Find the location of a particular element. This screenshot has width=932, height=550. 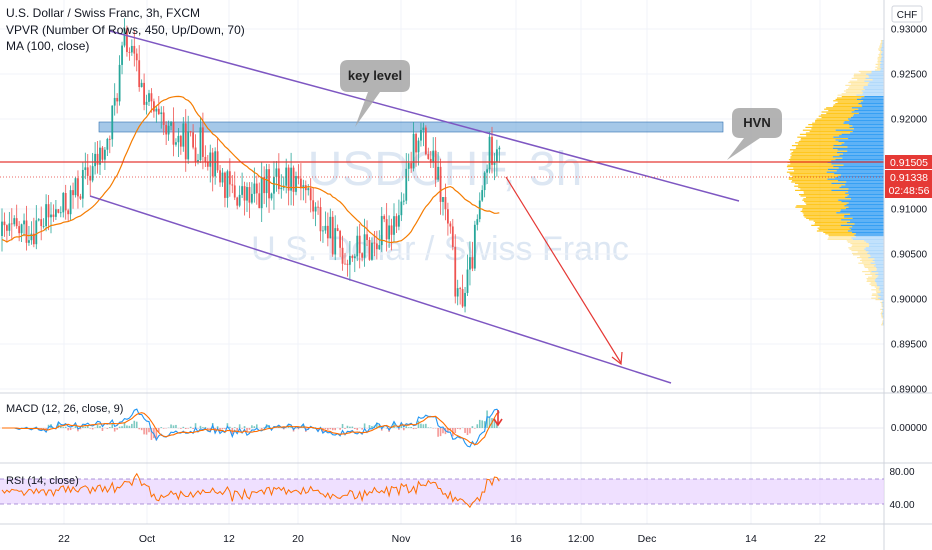

currency-button: CHF is located at coordinates (907, 14).